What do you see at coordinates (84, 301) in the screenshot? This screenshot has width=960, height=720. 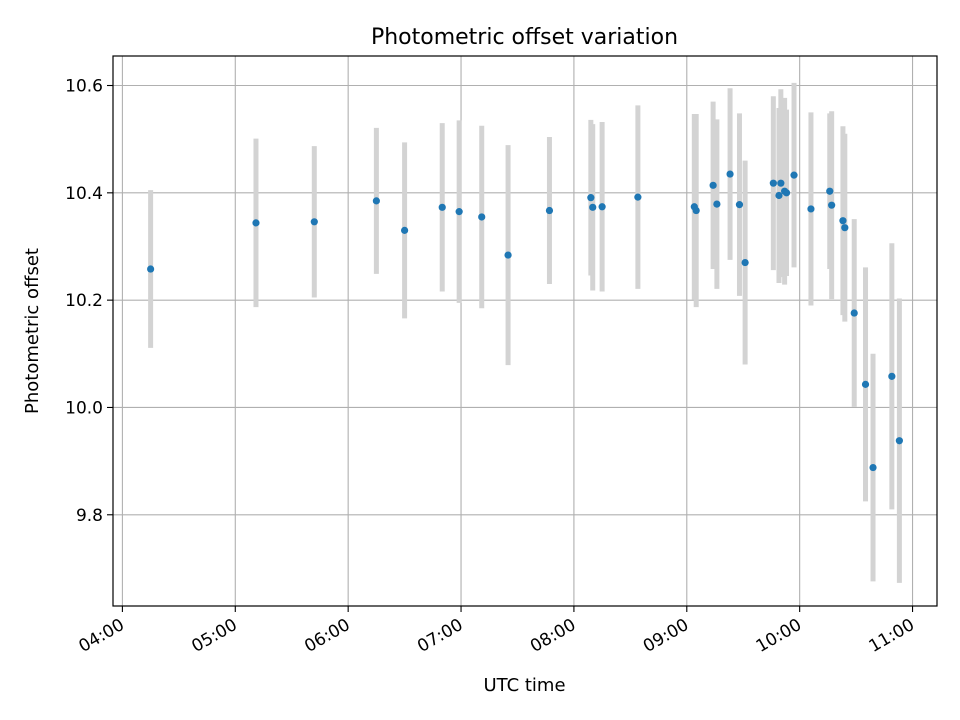 I see `y-tick-label: 10.2` at bounding box center [84, 301].